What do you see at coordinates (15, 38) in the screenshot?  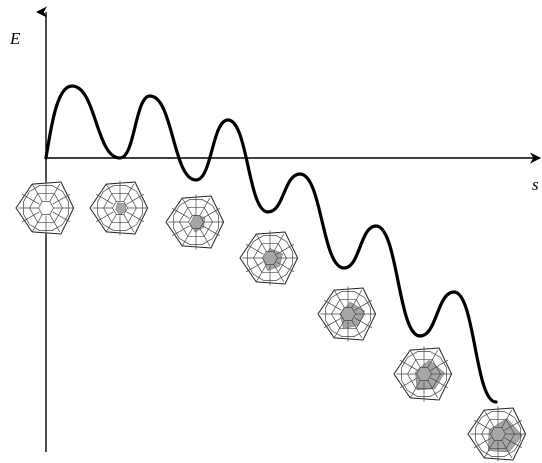 I see `y-axis-label: E` at bounding box center [15, 38].